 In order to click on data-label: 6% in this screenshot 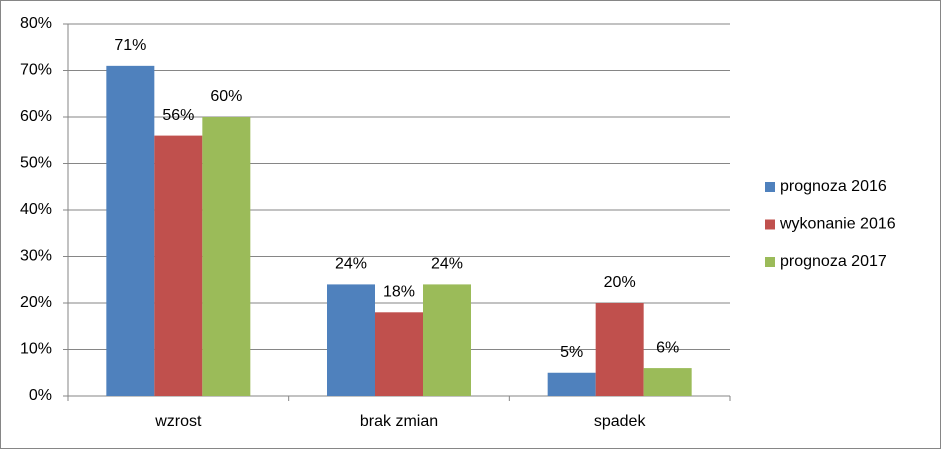, I will do `click(667, 347)`.